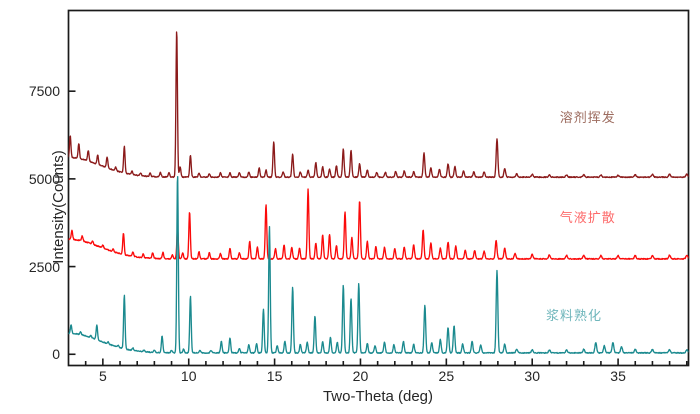  I want to click on x-tick-label: 30, so click(532, 376).